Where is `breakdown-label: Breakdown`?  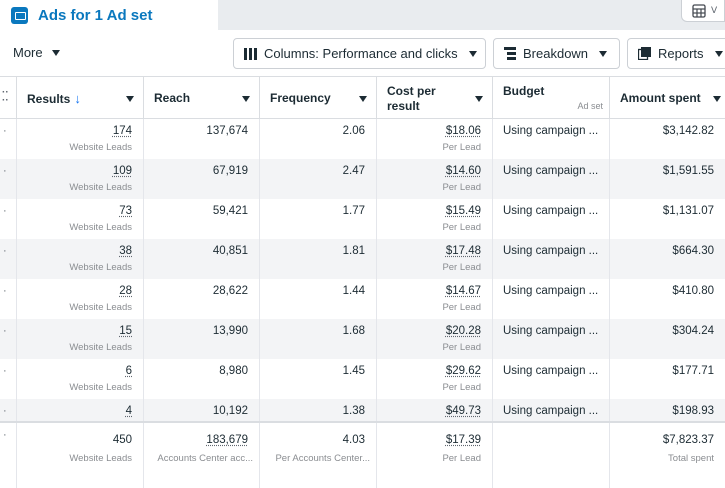
breakdown-label: Breakdown is located at coordinates (555, 53).